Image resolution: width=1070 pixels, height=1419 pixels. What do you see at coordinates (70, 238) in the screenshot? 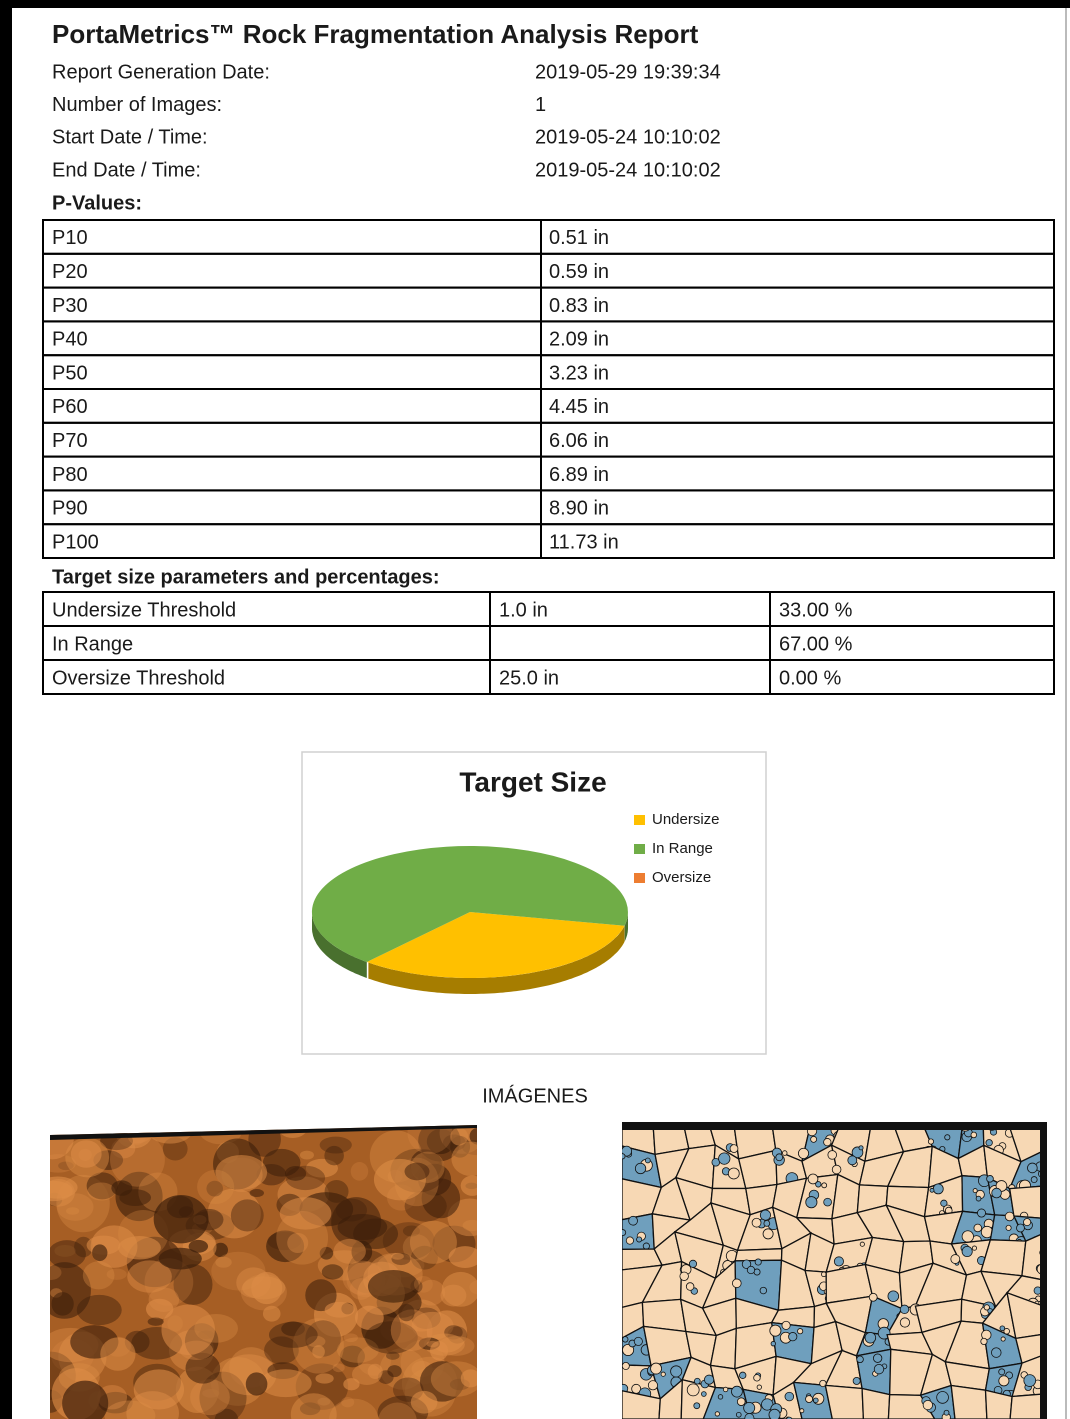
I see `cell-text: P10` at bounding box center [70, 238].